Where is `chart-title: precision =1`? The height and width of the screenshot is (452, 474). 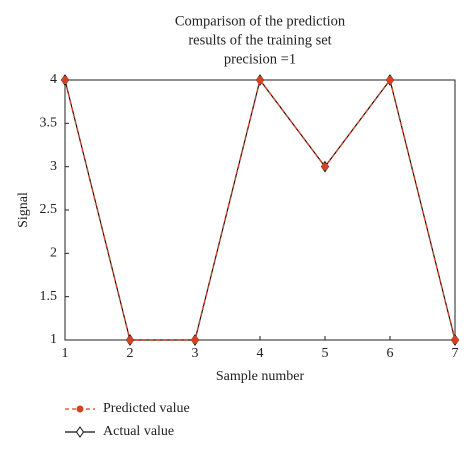 chart-title: precision =1 is located at coordinates (260, 59).